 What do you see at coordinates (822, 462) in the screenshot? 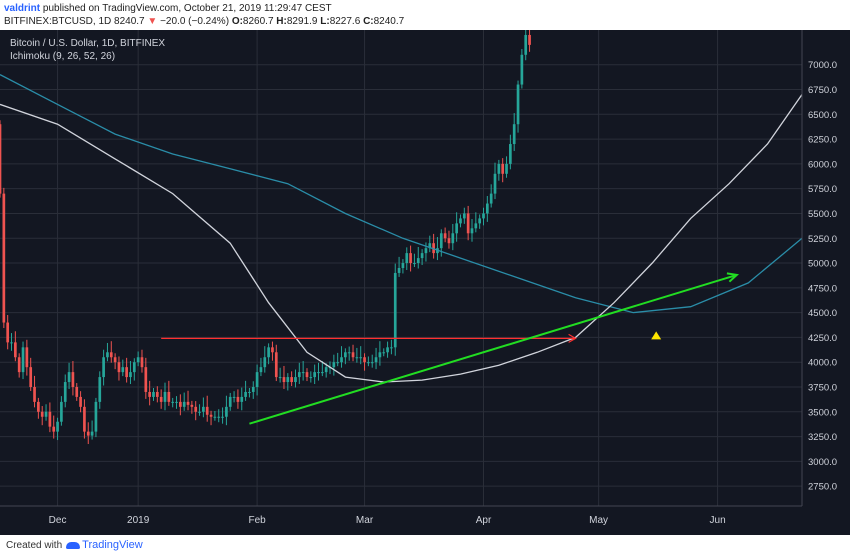
I see `y-tick-label: 3000.0` at bounding box center [822, 462].